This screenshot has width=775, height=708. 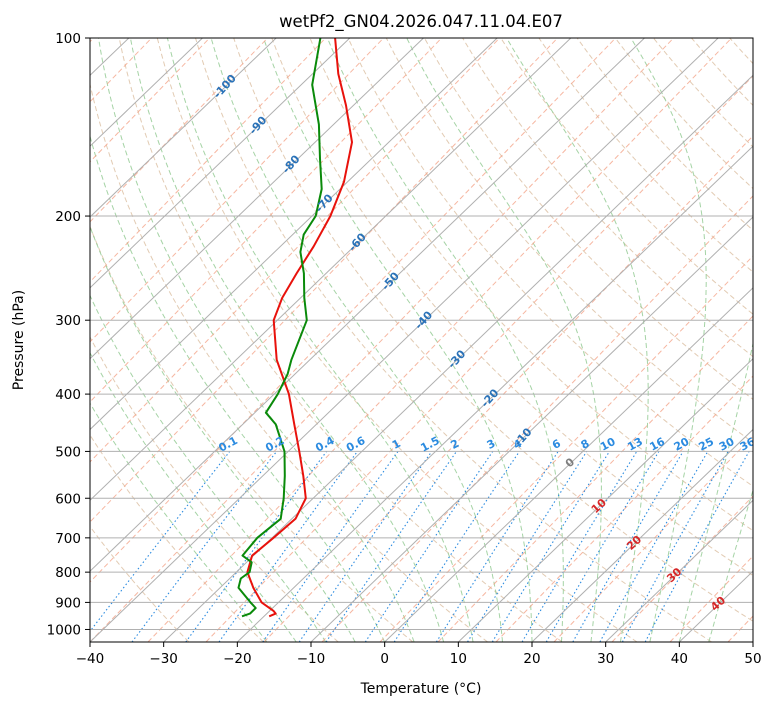 I want to click on x-tick-label: 40, so click(x=679, y=659).